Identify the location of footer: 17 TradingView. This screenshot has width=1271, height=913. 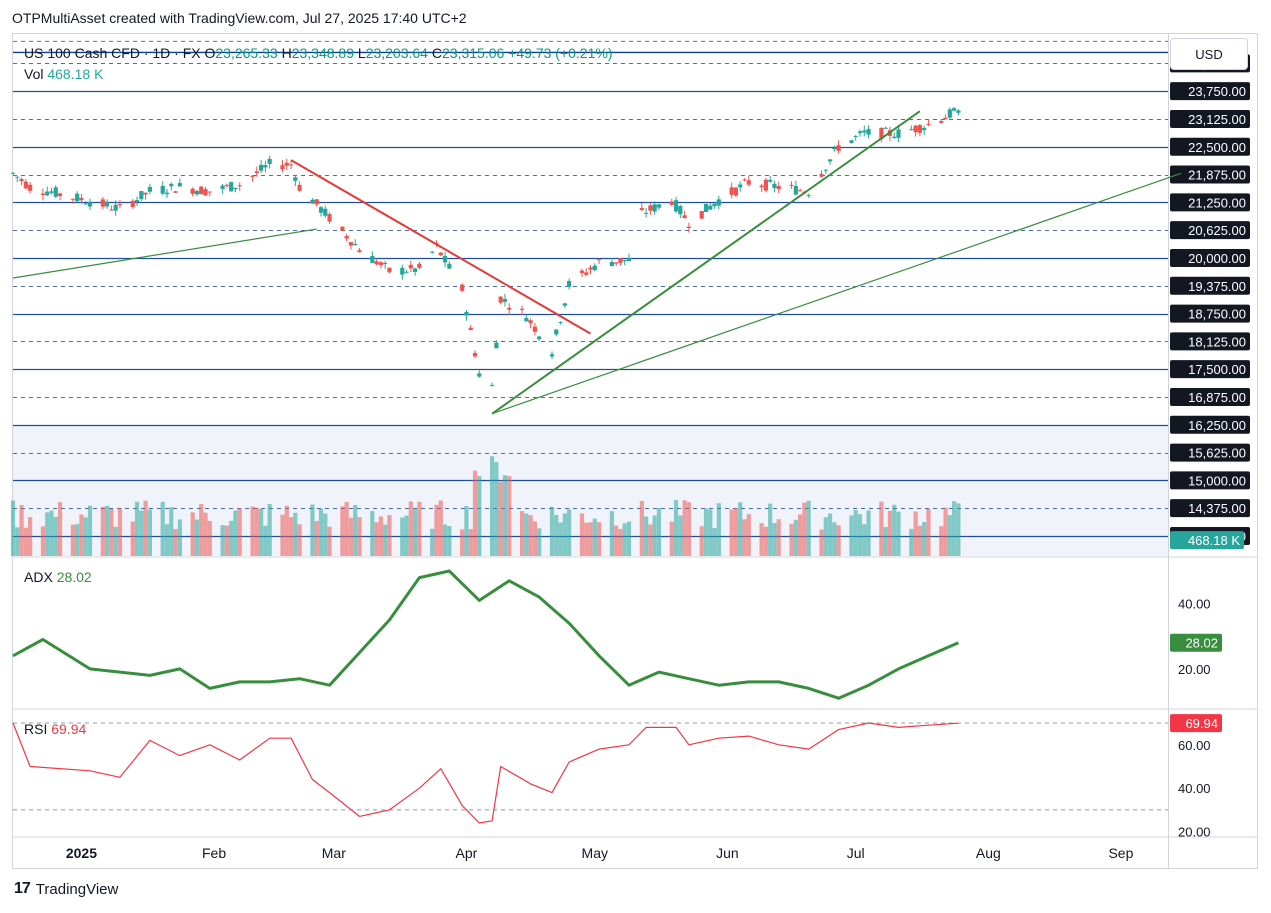
(66, 889).